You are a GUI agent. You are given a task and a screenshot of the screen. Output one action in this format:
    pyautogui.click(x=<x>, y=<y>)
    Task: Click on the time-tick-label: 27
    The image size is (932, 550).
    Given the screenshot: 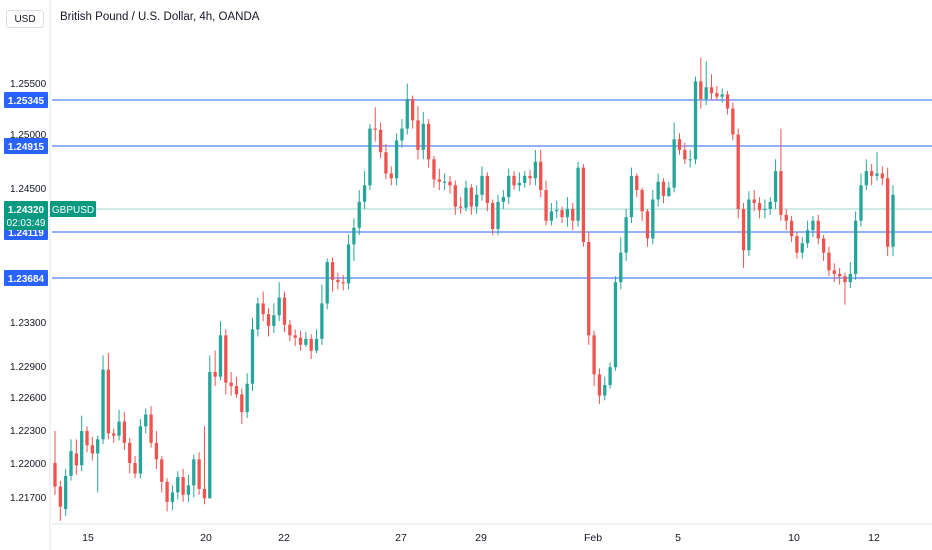 What is the action you would take?
    pyautogui.click(x=401, y=538)
    